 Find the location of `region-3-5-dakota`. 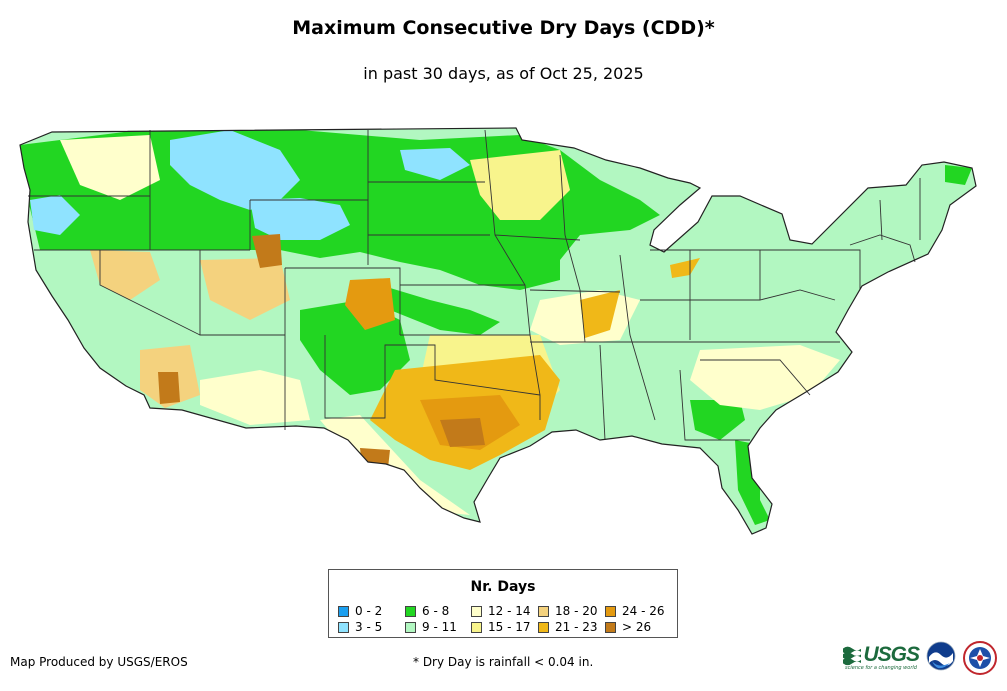

region-3-5-dakota is located at coordinates (435, 164).